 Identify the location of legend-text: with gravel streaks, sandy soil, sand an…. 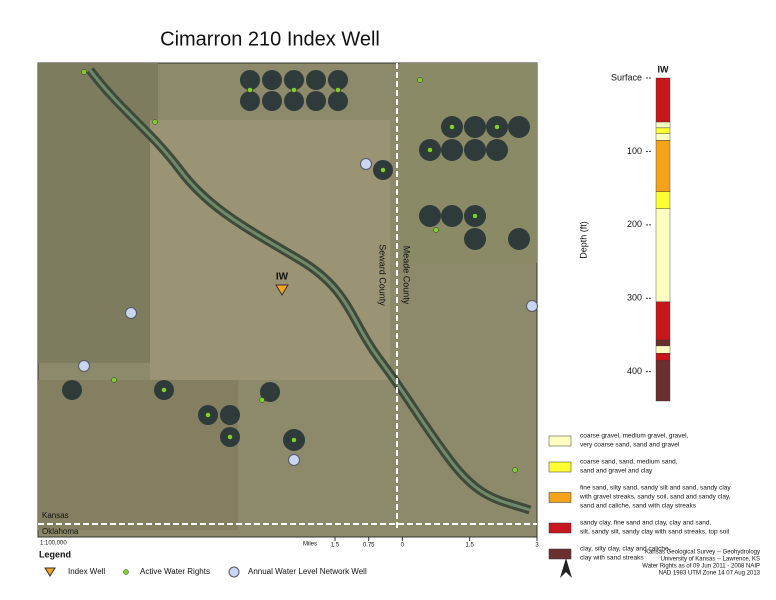
(655, 497).